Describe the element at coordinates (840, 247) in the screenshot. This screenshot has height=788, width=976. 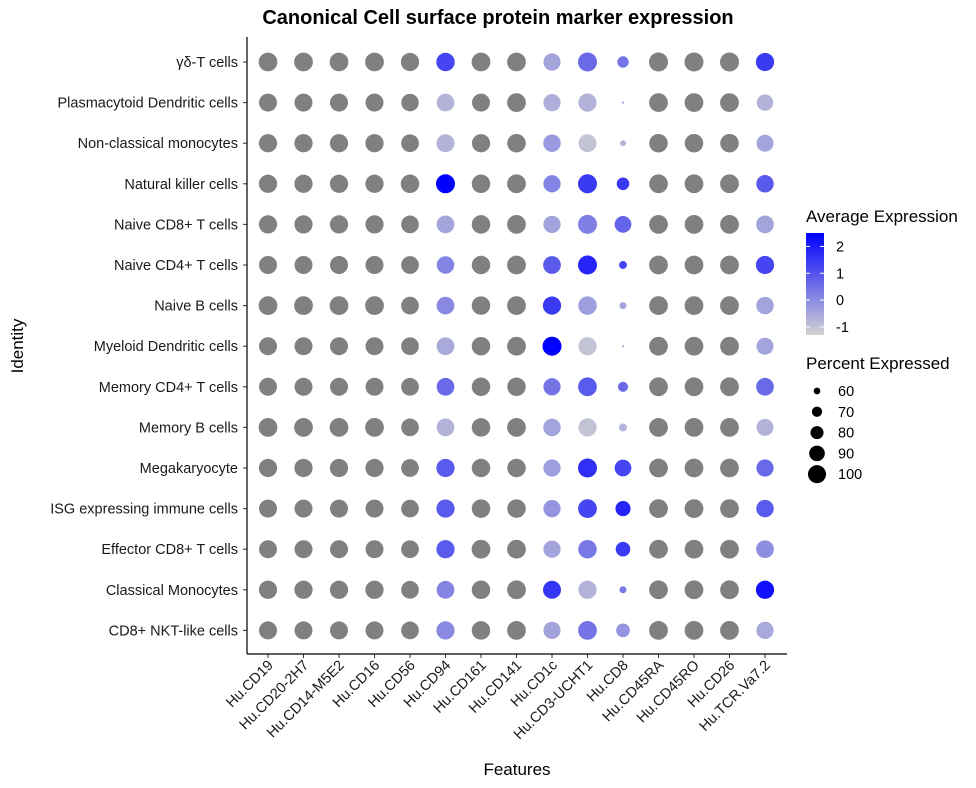
I see `color-legend-tick-label: 2` at that location.